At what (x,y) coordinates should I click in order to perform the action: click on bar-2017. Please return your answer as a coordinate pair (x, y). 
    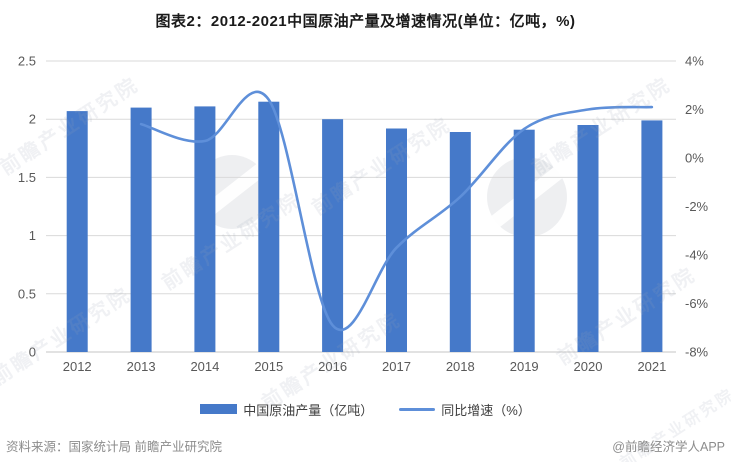
    Looking at the image, I should click on (396, 240).